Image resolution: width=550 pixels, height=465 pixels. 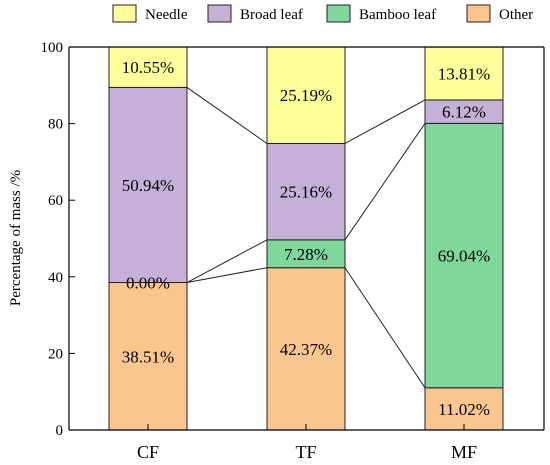 I want to click on data-label: 7.28%, so click(x=306, y=254).